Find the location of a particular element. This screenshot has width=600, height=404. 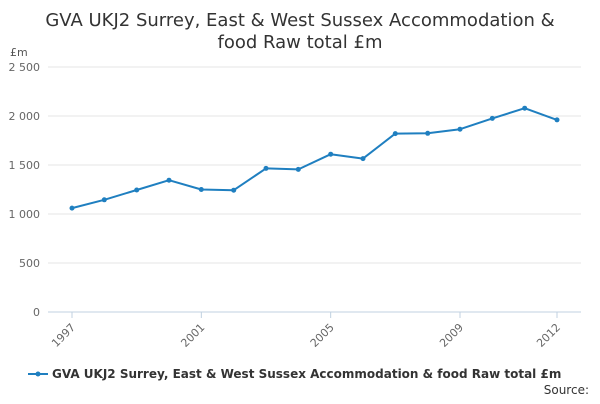

data-point-2008 is located at coordinates (428, 133).